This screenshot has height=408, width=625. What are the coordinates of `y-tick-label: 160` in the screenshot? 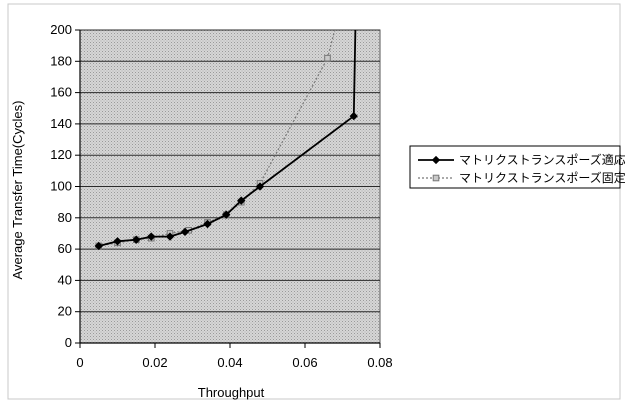 It's located at (61, 92).